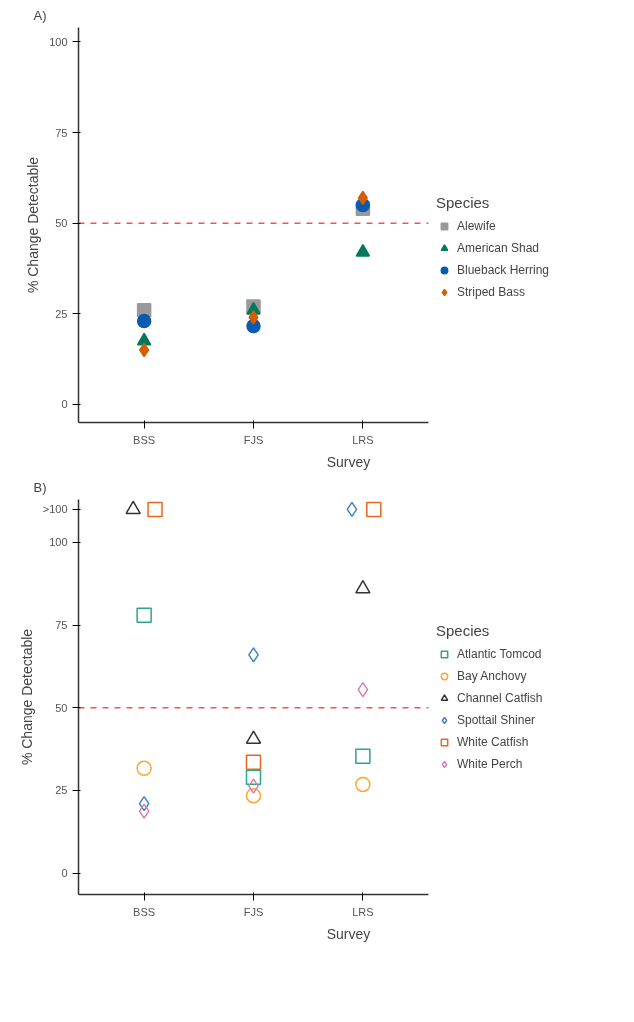 This screenshot has height=1022, width=634. I want to click on legend-label: White Perch, so click(490, 764).